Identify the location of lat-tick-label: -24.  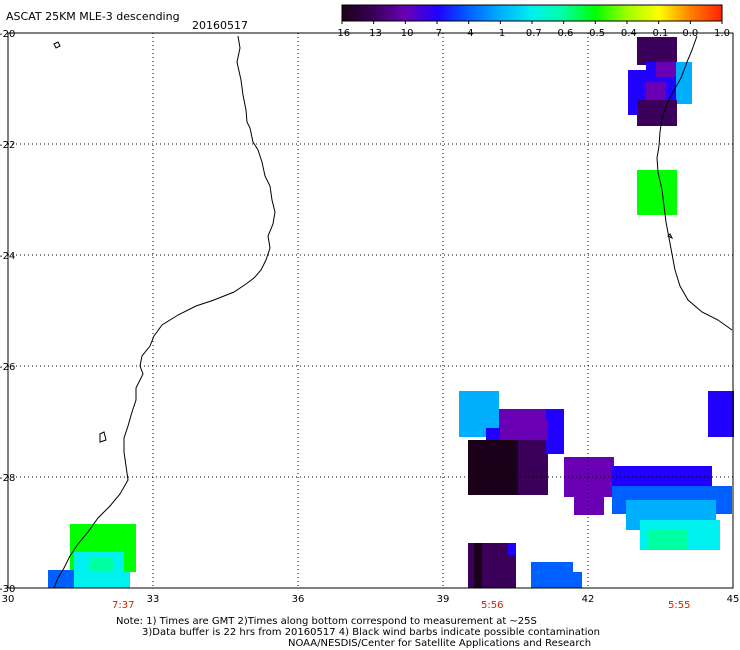
(7, 256).